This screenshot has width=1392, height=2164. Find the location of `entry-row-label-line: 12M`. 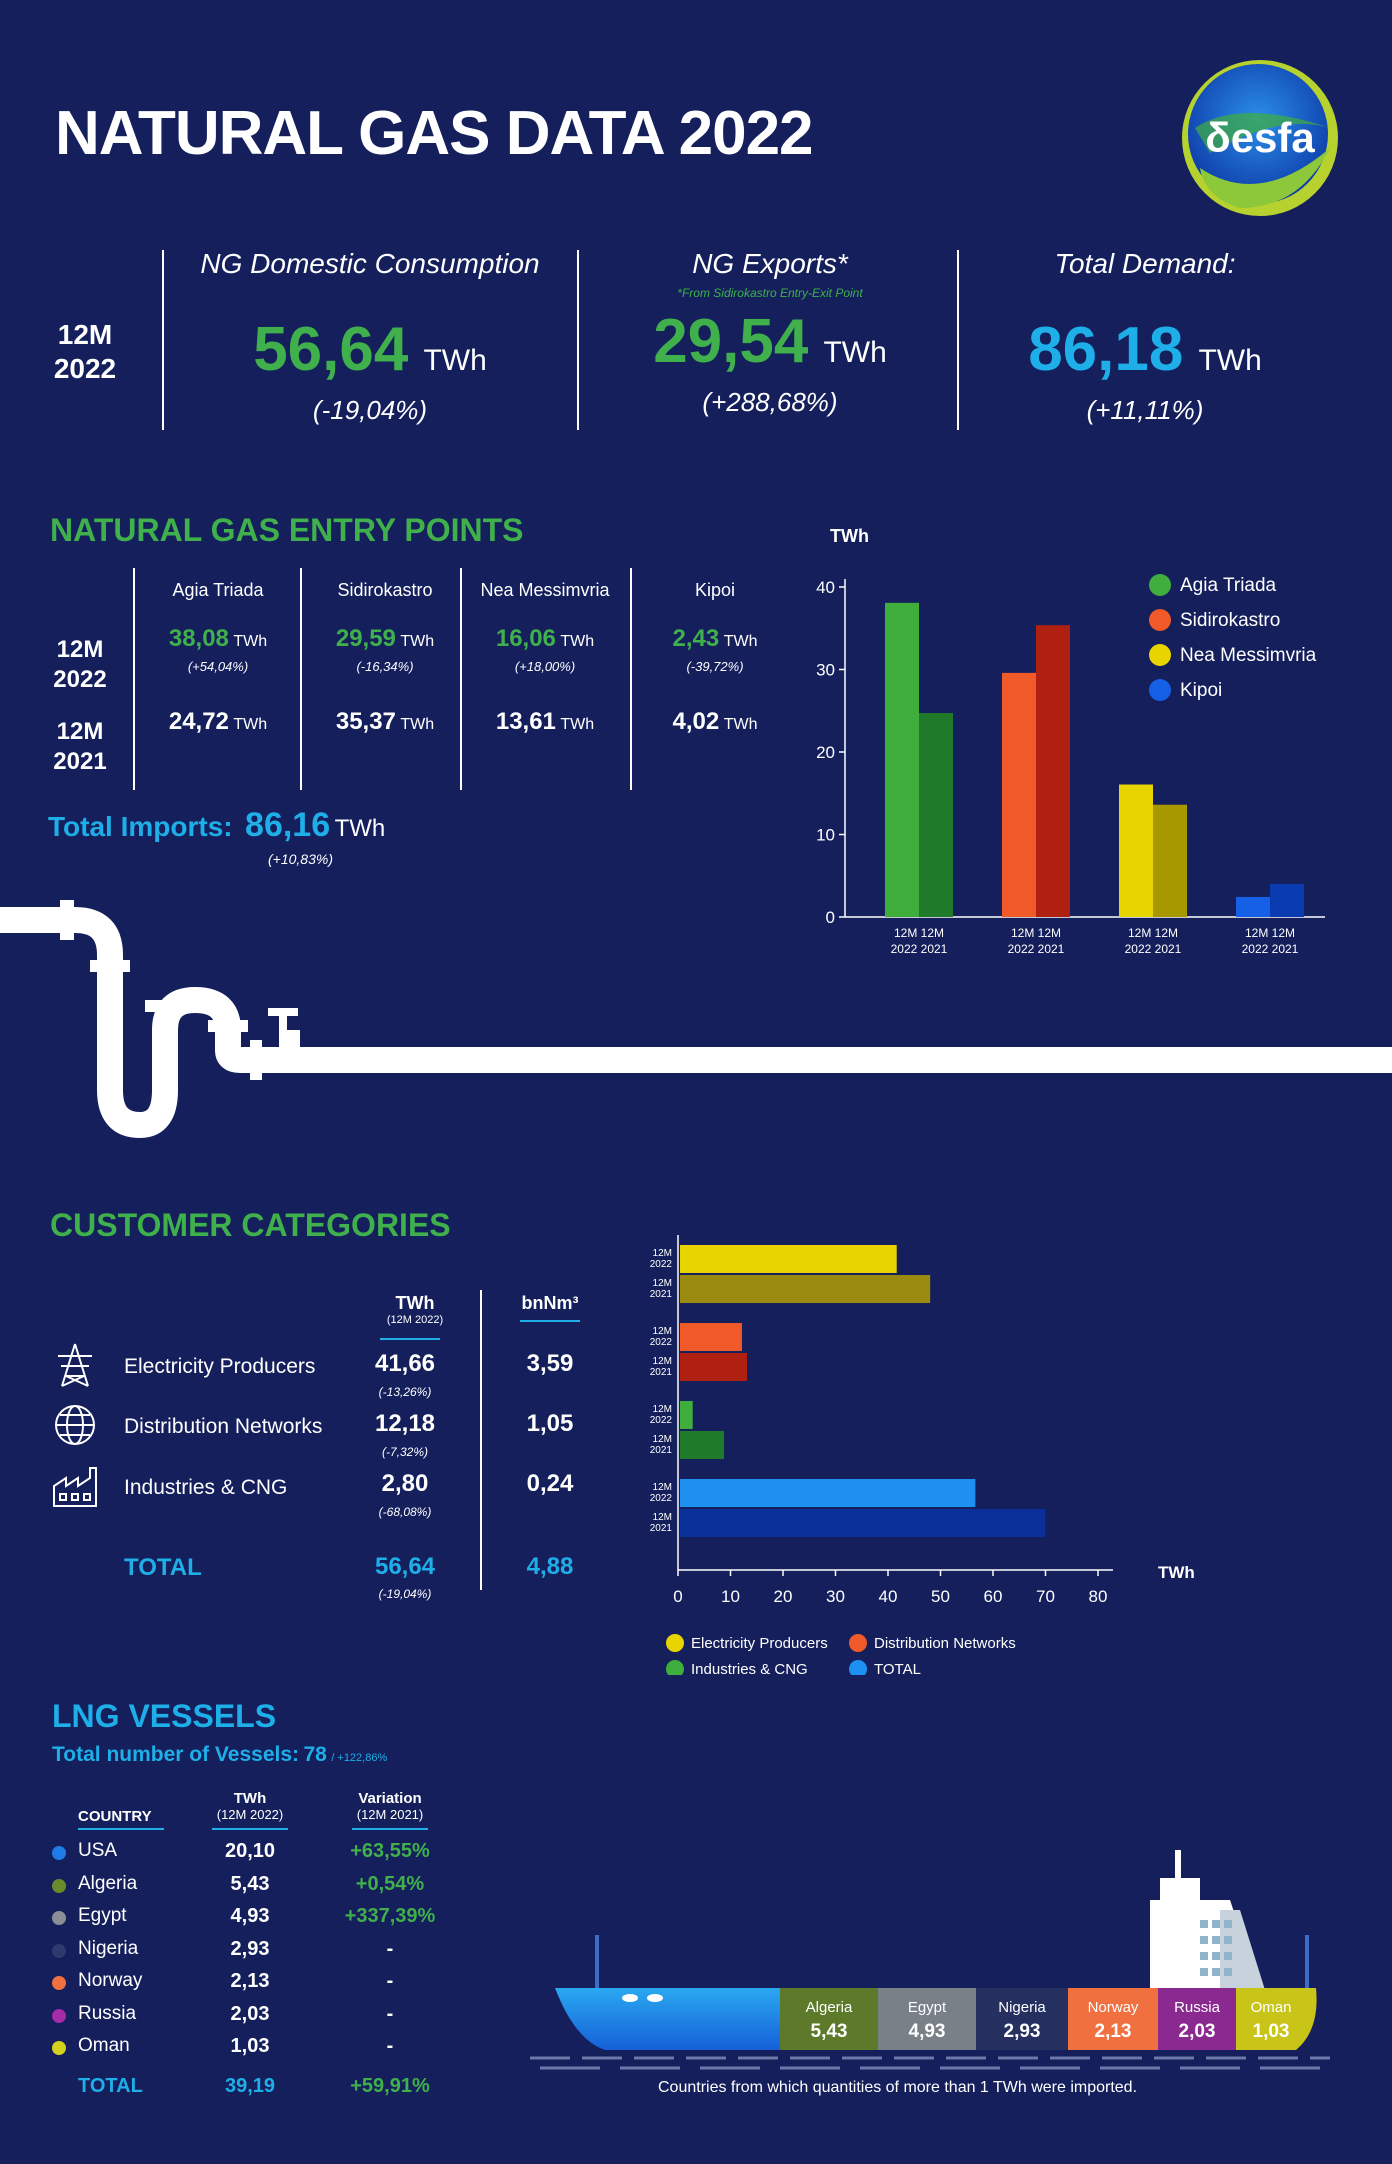

entry-row-label-line: 12M is located at coordinates (80, 649).